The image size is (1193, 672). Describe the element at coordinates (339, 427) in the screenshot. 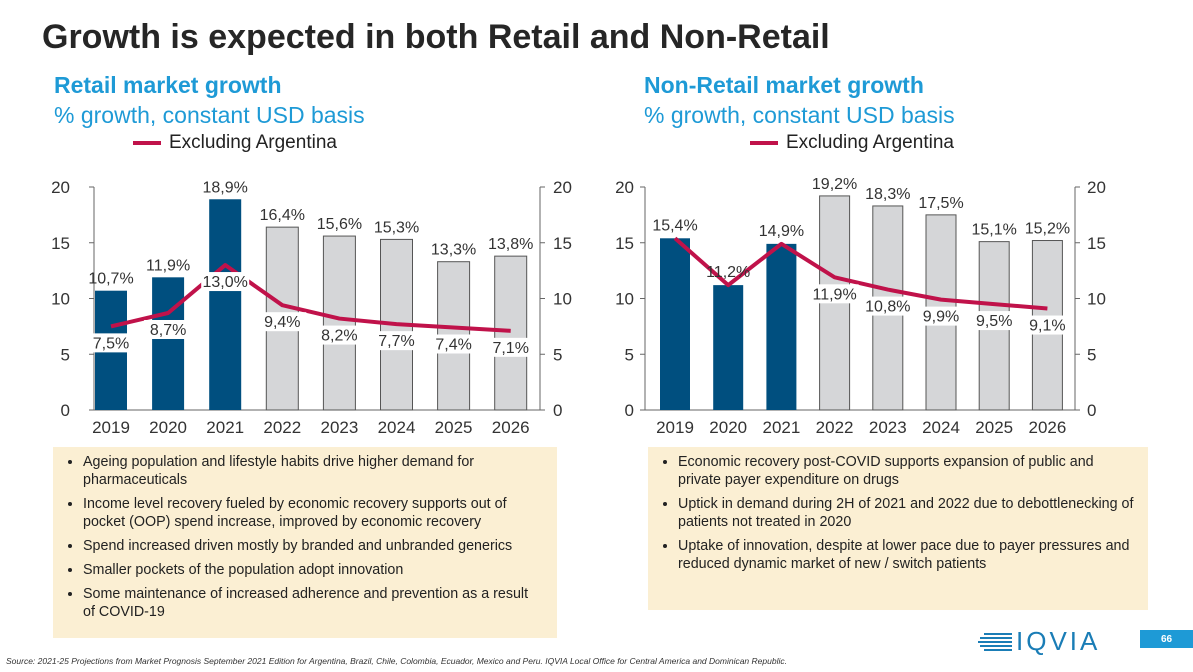

I see `x-tick-label: 2023` at that location.